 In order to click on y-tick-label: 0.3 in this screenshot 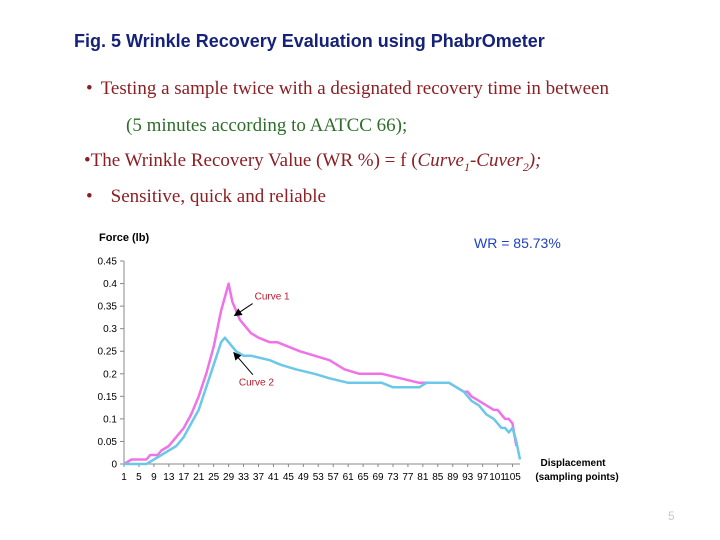, I will do `click(110, 329)`.